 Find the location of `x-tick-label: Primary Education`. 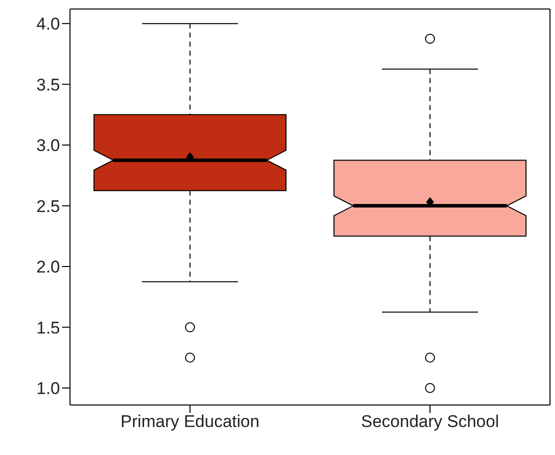

x-tick-label: Primary Education is located at coordinates (190, 422).